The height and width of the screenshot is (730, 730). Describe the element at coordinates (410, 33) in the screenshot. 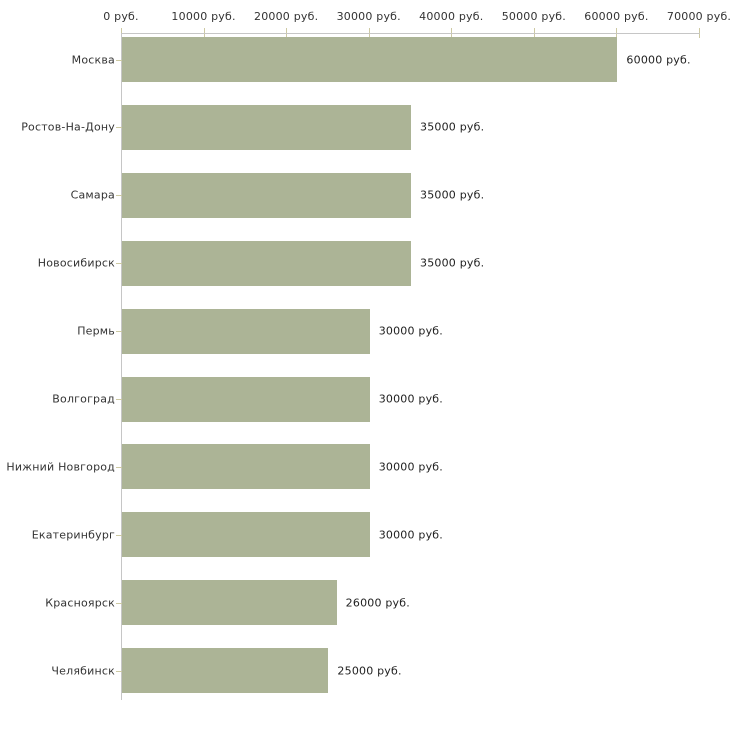

I see `x-axis-line` at that location.